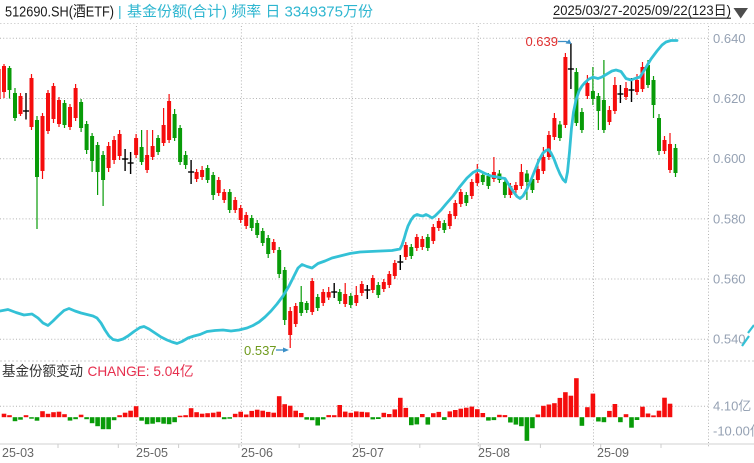 Image resolution: width=754 pixels, height=463 pixels. I want to click on svg-text: 0.560, so click(729, 279).